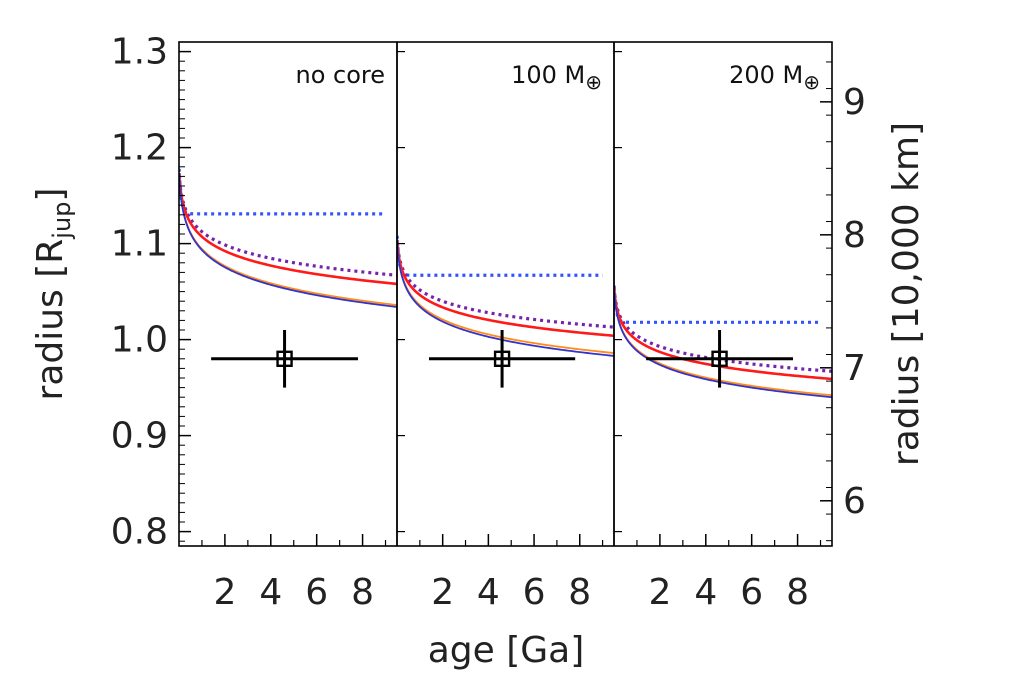  I want to click on panel-label-text: 100 M, so click(548, 75).